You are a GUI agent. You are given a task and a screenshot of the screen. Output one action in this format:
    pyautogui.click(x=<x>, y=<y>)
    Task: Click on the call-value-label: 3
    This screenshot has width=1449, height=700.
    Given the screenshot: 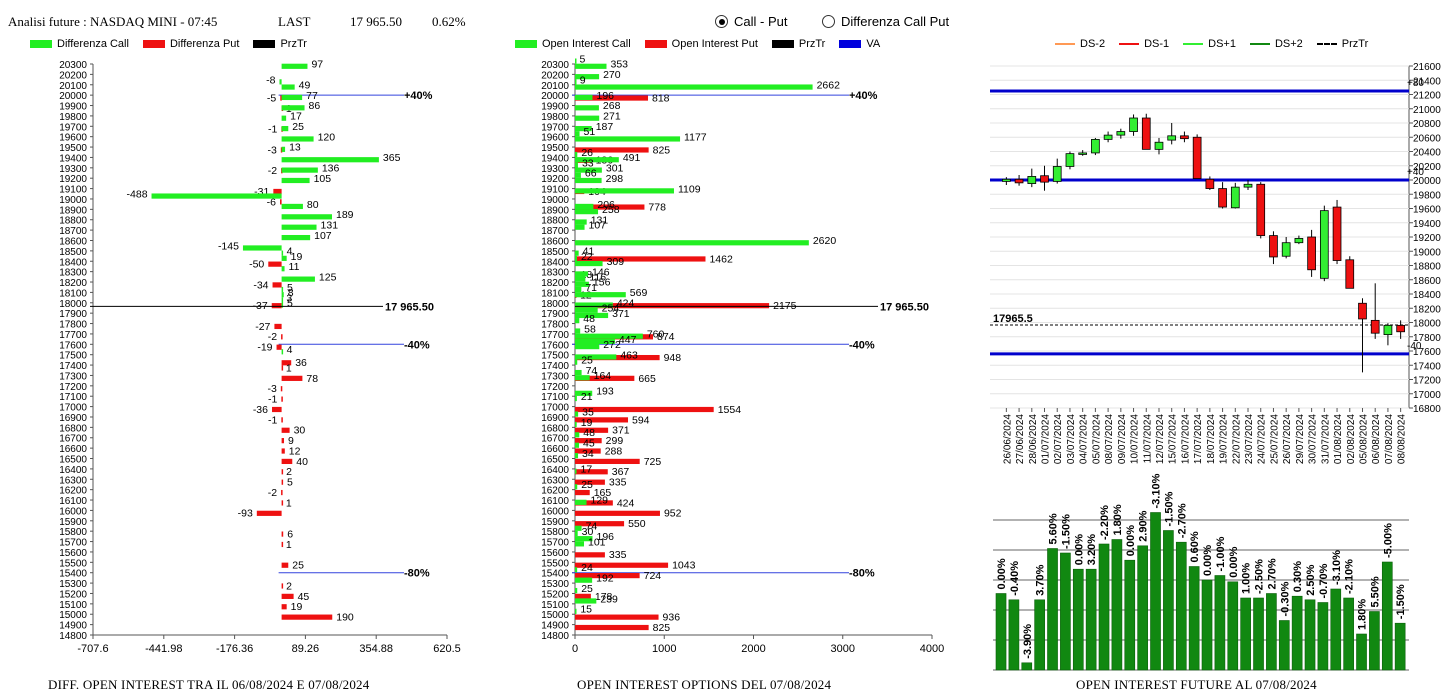 What is the action you would take?
    pyautogui.click(x=289, y=298)
    